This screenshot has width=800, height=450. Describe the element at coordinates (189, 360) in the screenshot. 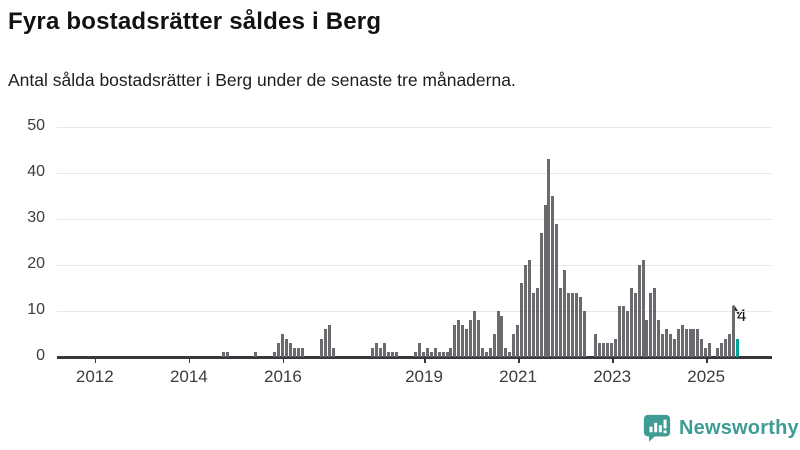

I see `x-axis-tick-2014` at that location.